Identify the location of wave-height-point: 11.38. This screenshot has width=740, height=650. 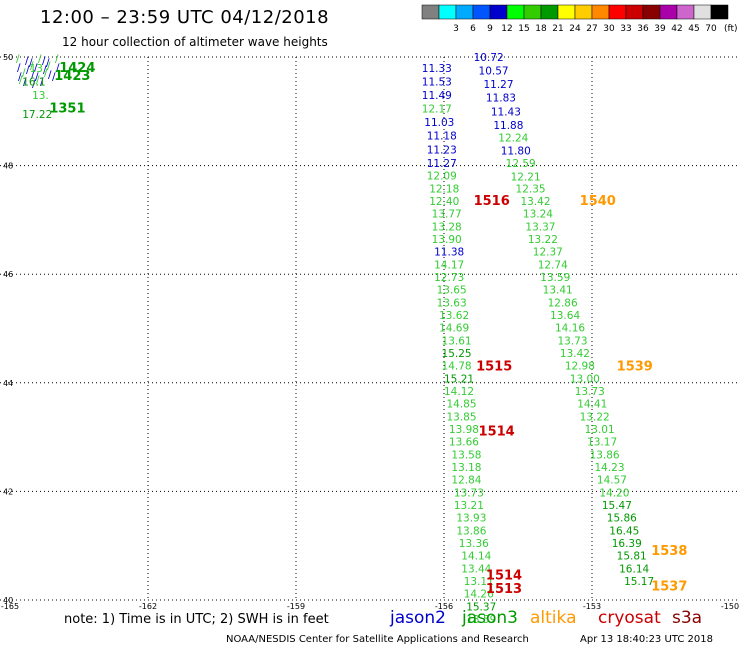
(449, 252).